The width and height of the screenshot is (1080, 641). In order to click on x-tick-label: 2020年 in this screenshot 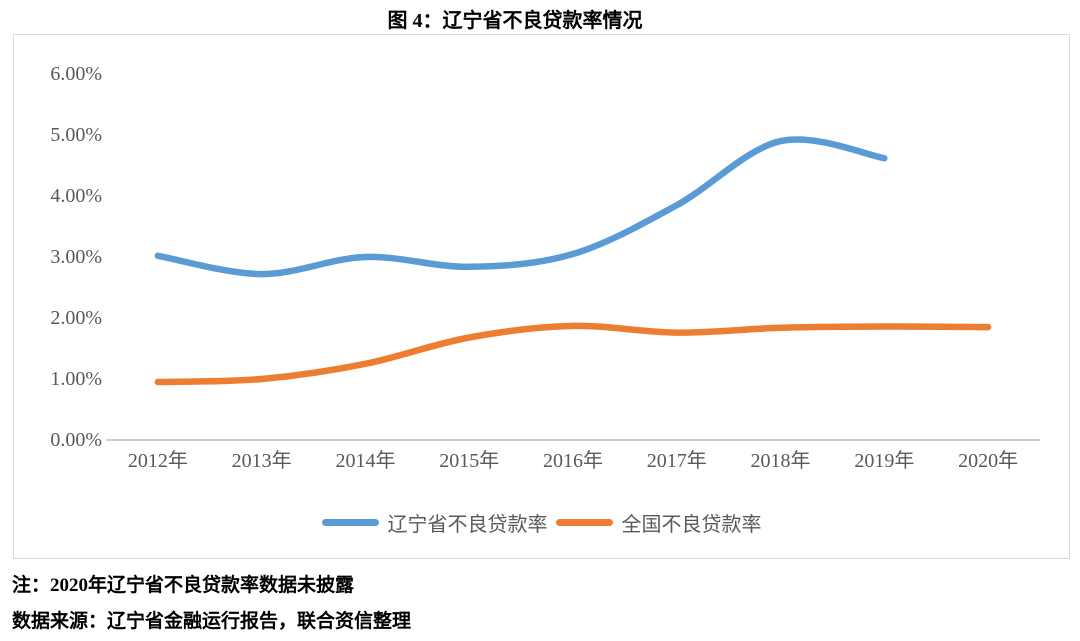, I will do `click(988, 461)`.